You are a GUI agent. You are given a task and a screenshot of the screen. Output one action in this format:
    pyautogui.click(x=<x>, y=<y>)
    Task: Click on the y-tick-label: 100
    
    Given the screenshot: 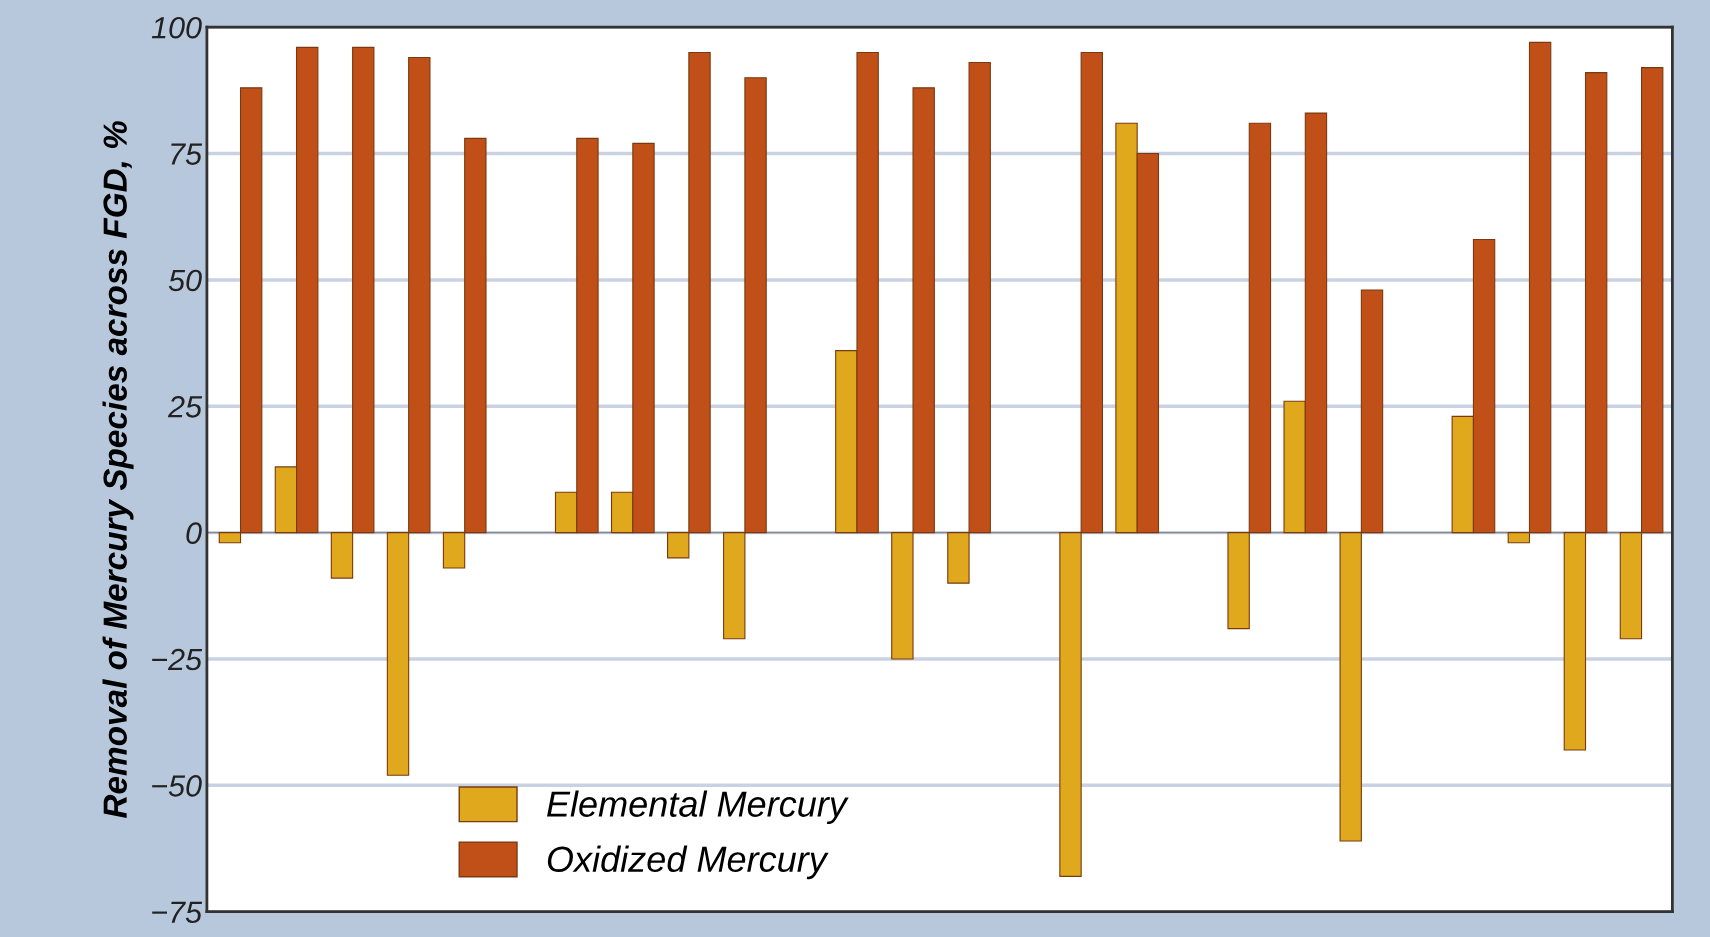 What is the action you would take?
    pyautogui.click(x=176, y=27)
    